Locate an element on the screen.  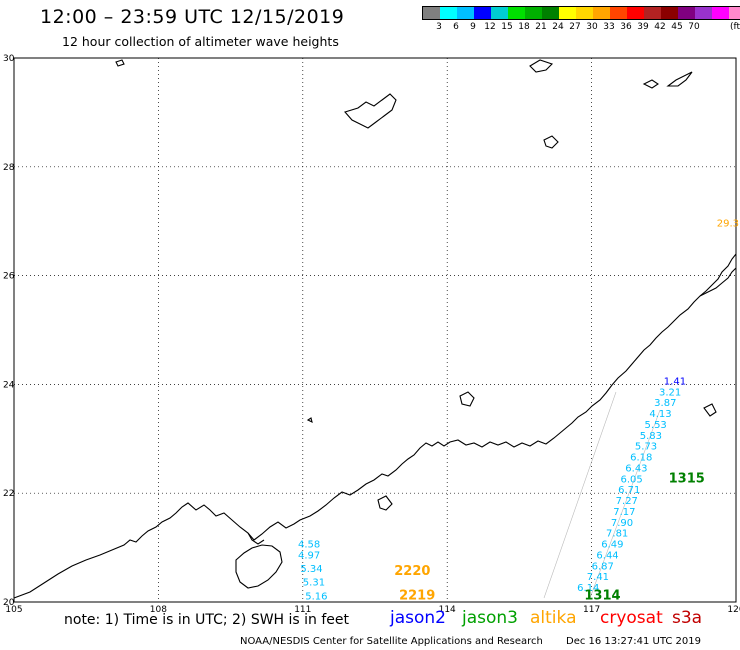
wave-height-value: 7.90 is located at coordinates (622, 523).